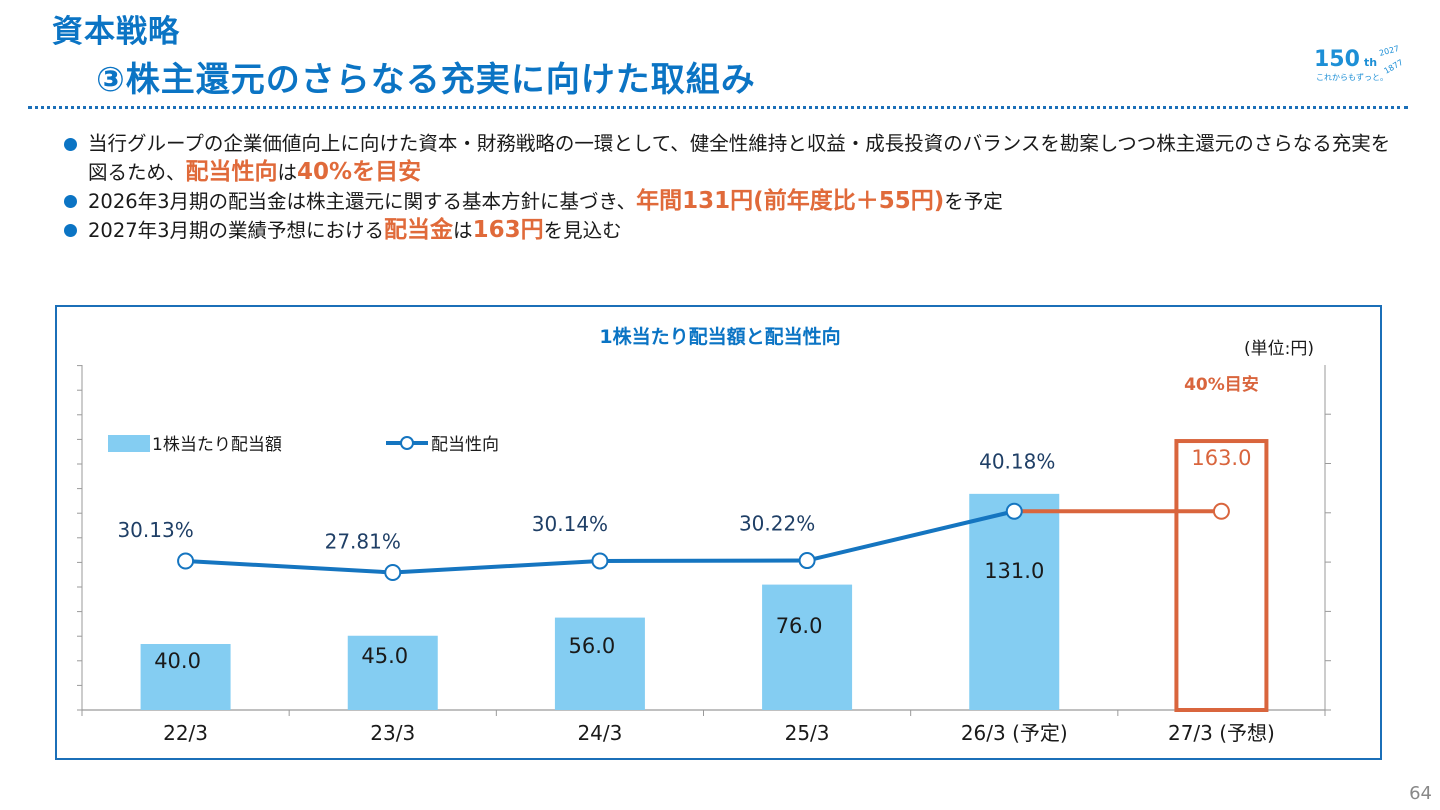  I want to click on anniversary-logo: 150 th 2027 1877 これからもずっと。, so click(1359, 63).